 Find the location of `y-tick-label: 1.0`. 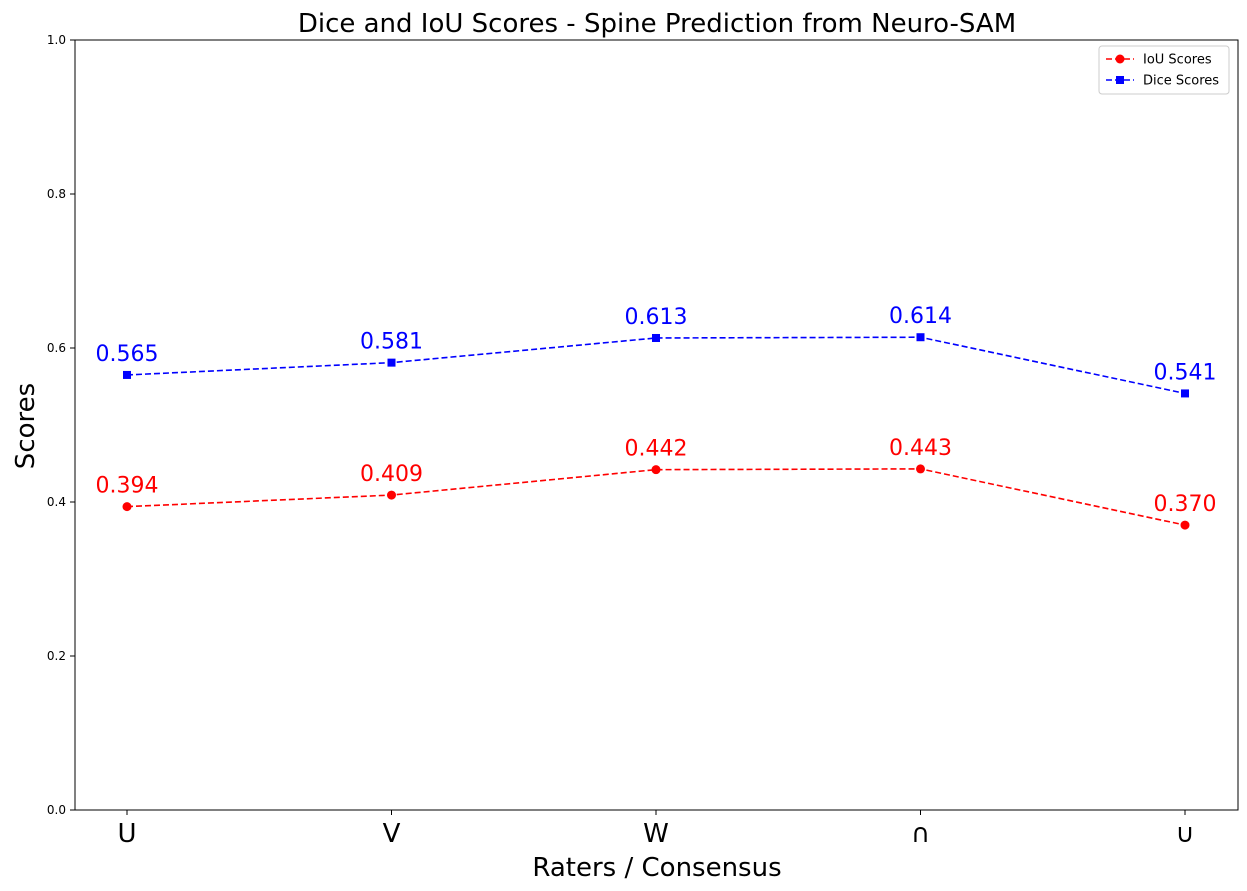

y-tick-label: 1.0 is located at coordinates (56, 40).